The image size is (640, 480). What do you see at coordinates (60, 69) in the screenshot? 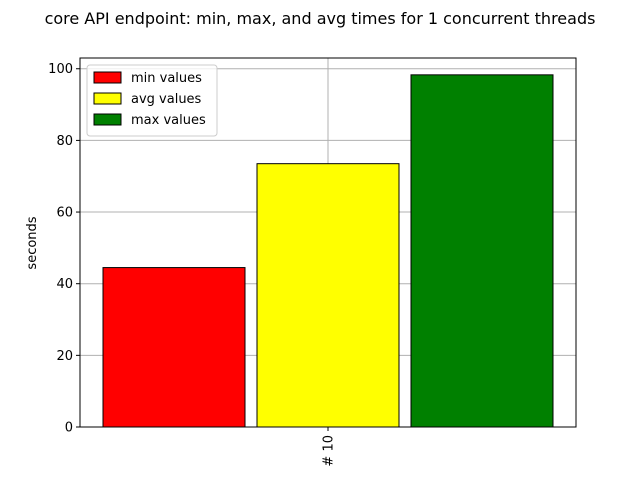
I see `y-tick-label: 100` at bounding box center [60, 69].